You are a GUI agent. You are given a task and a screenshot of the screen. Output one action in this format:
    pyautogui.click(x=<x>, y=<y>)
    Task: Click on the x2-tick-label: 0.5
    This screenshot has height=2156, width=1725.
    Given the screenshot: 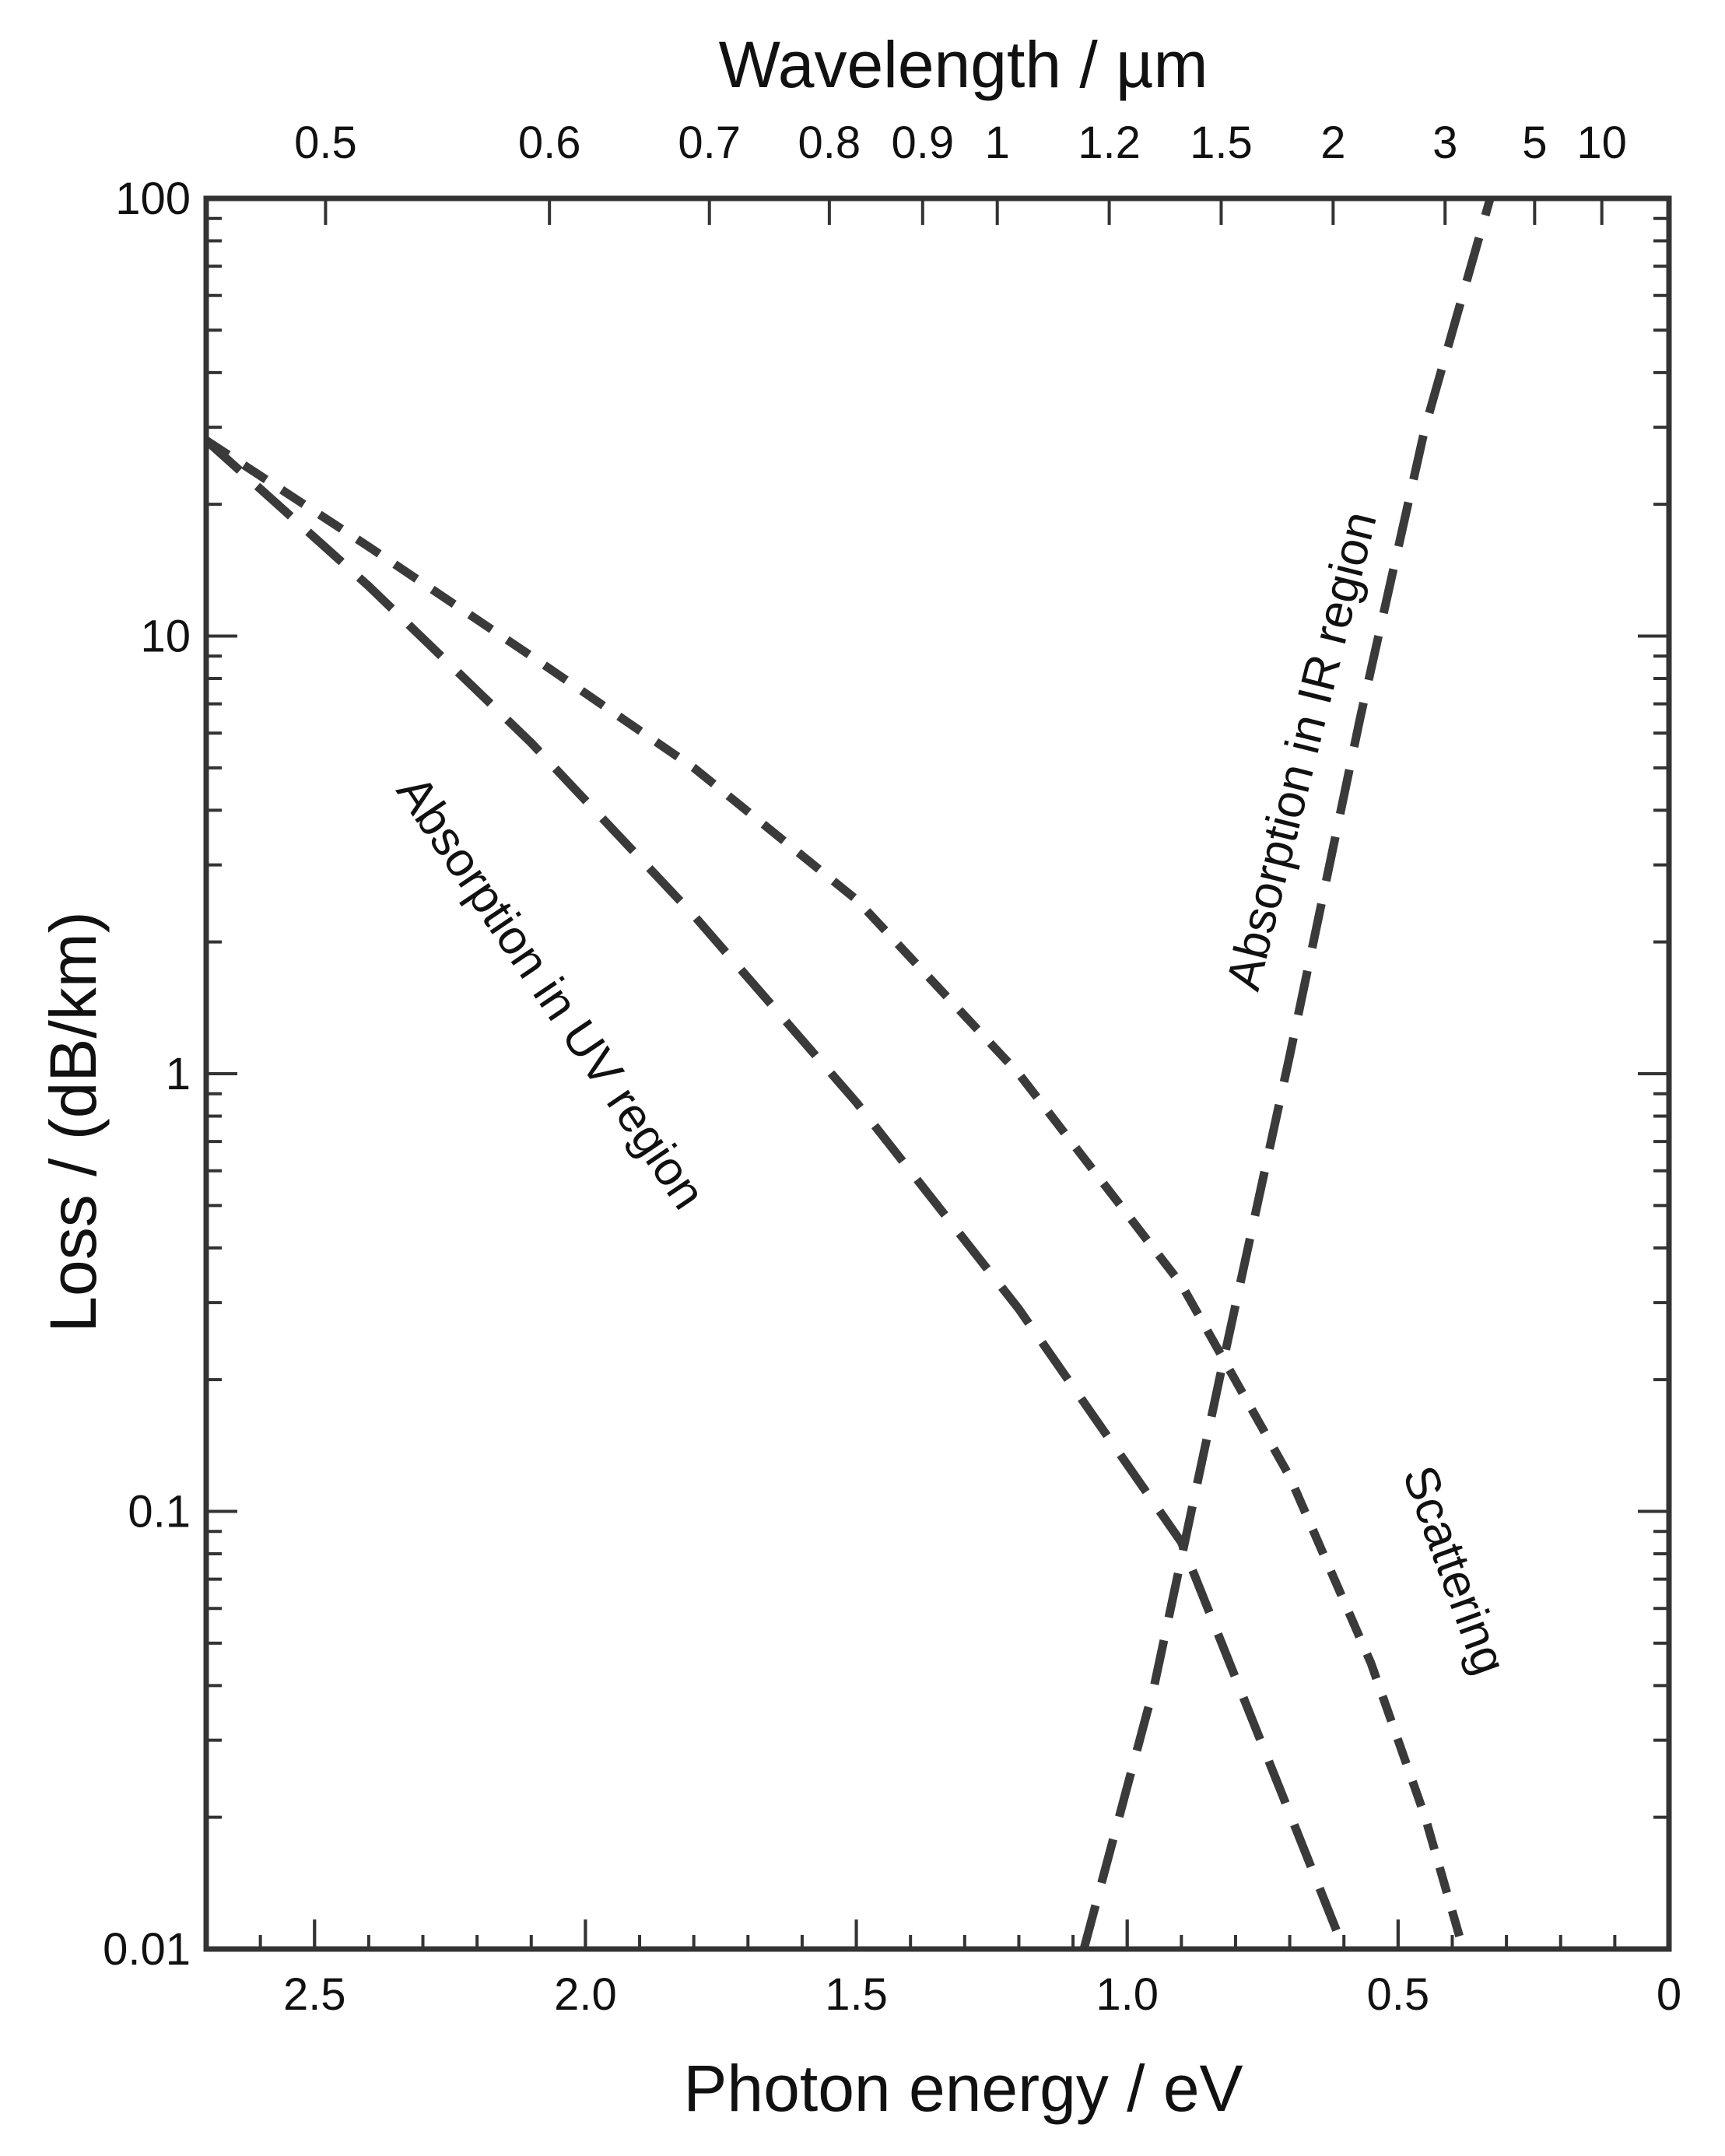 What is the action you would take?
    pyautogui.click(x=325, y=142)
    